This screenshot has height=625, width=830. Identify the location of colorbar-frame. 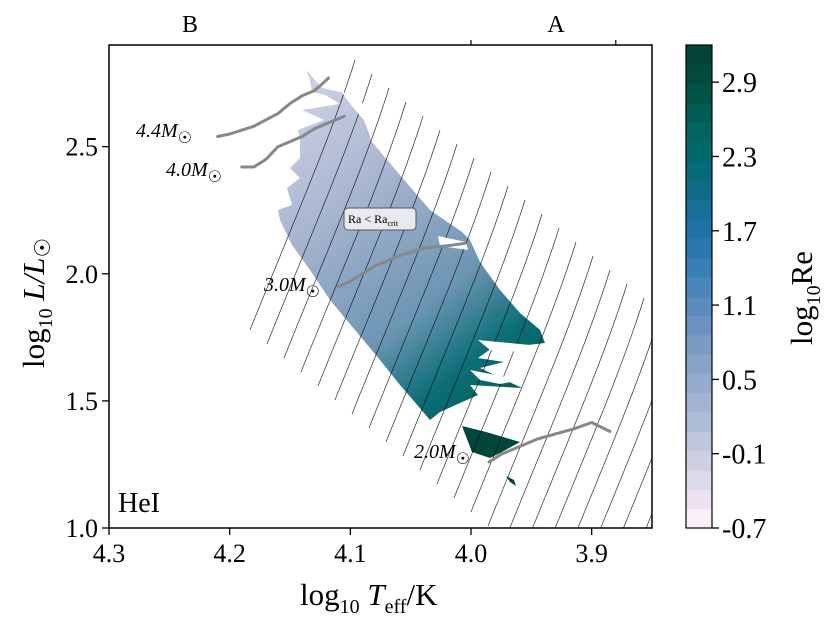
(699, 286).